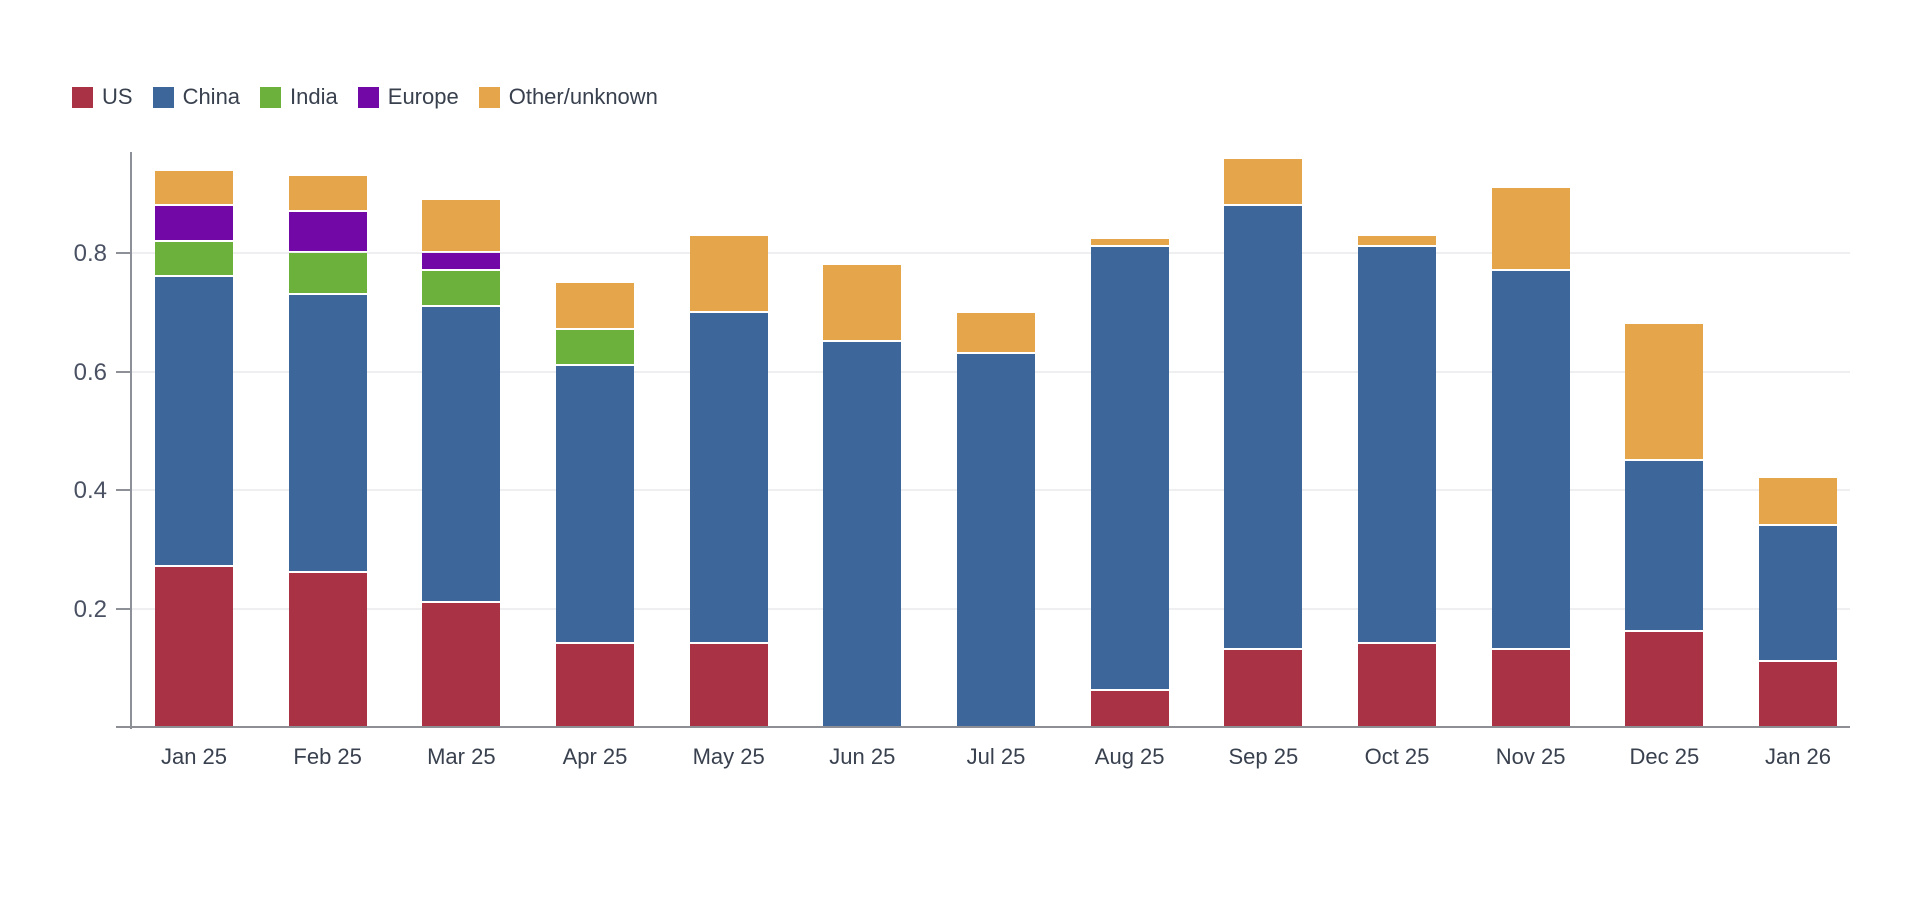 The image size is (1920, 900). I want to click on bar-aug-25-segment-other-unknown, so click(1129, 242).